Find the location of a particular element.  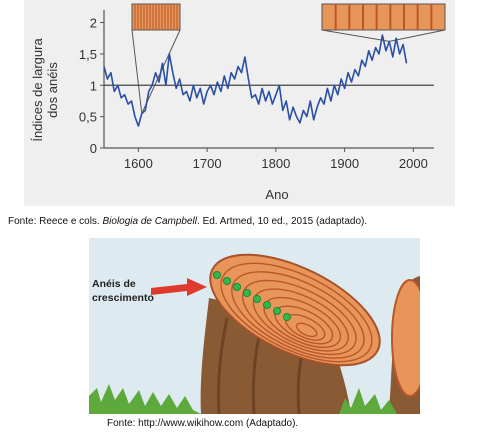

wood-sample-inset-wide-rings is located at coordinates (383, 22).